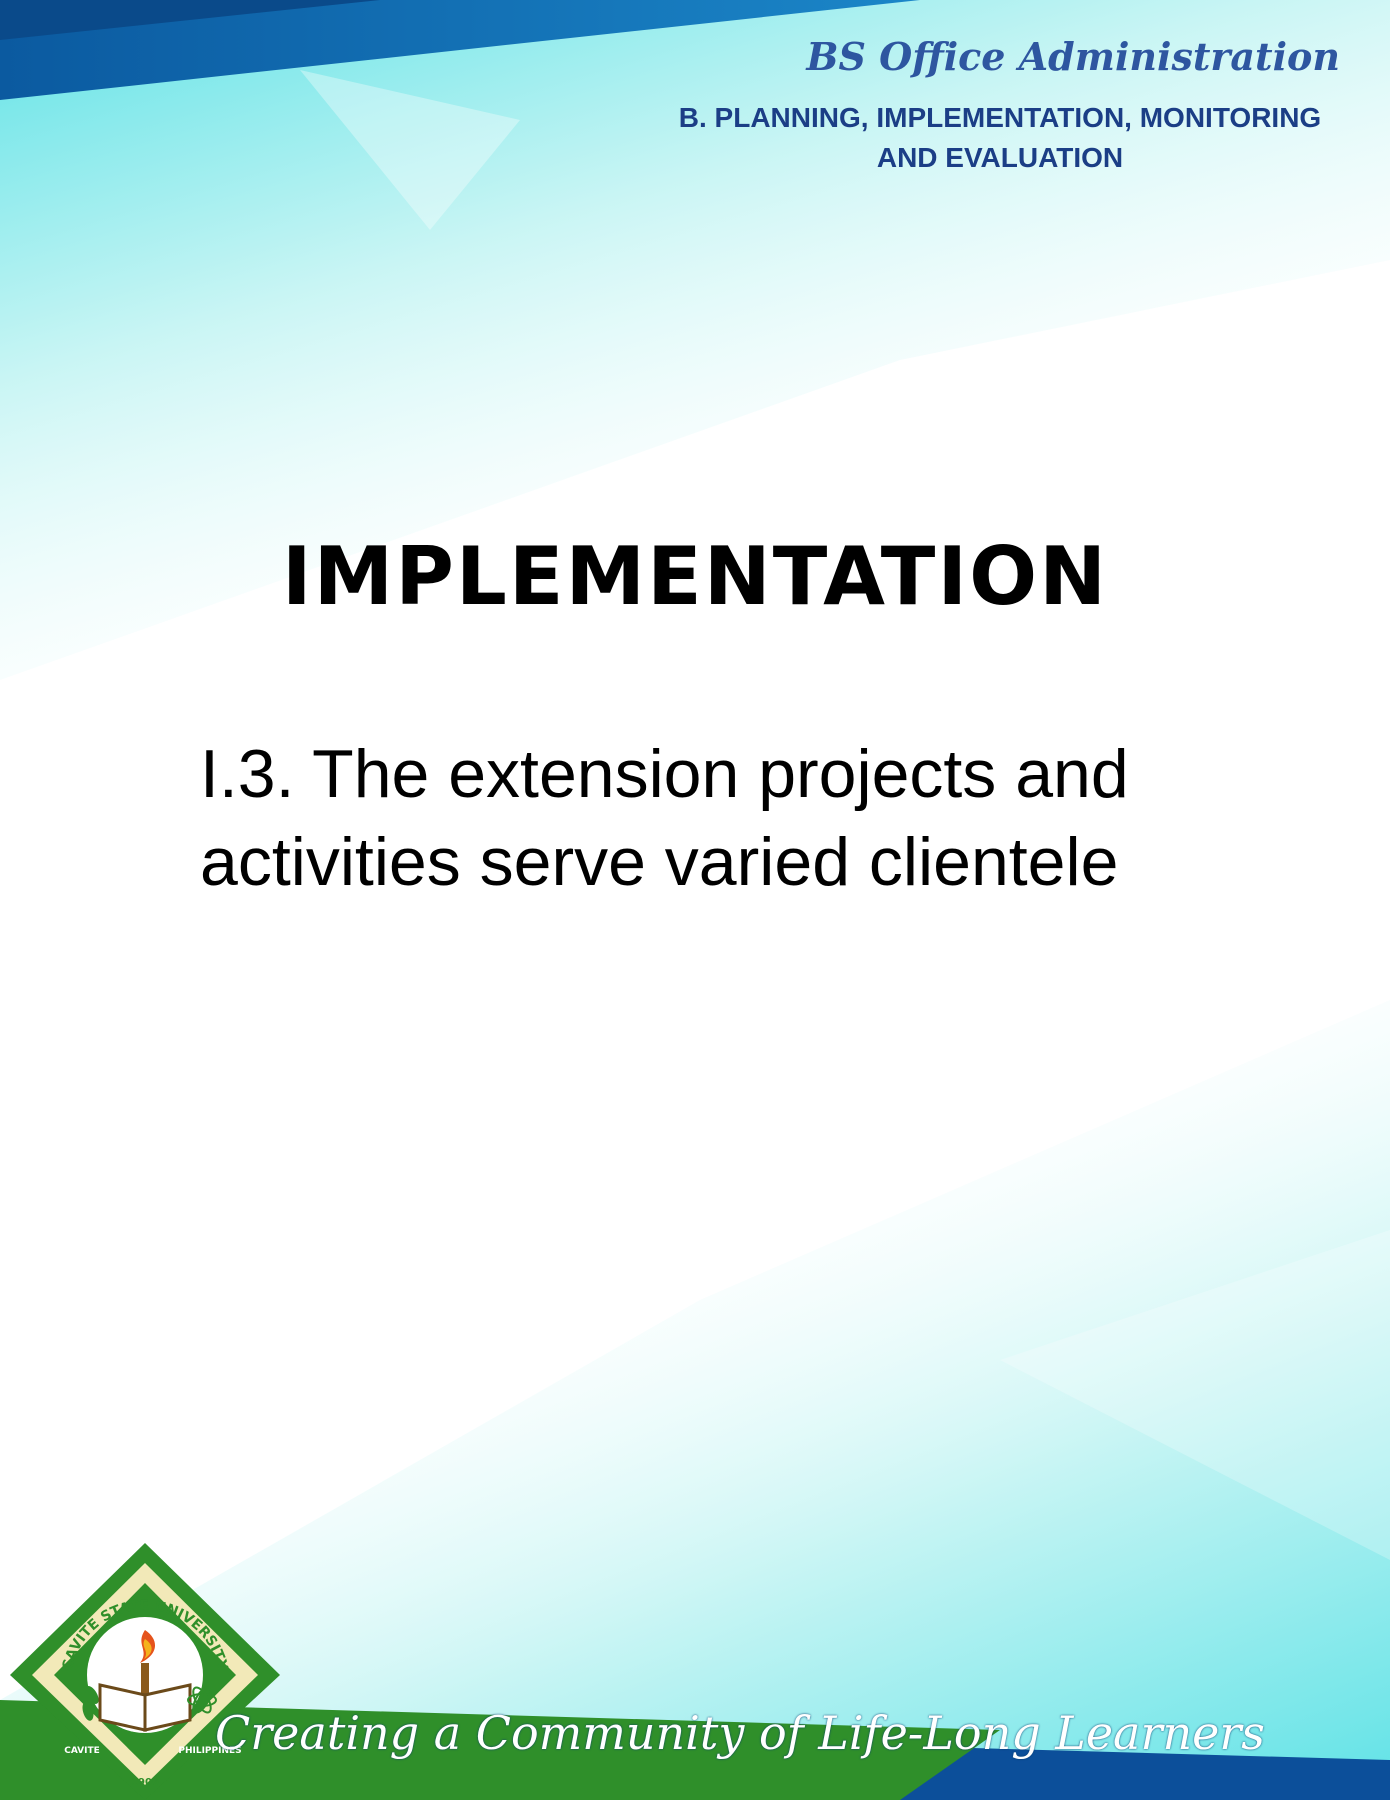  Describe the element at coordinates (145, 1782) in the screenshot. I see `seal-year: 1906` at that location.